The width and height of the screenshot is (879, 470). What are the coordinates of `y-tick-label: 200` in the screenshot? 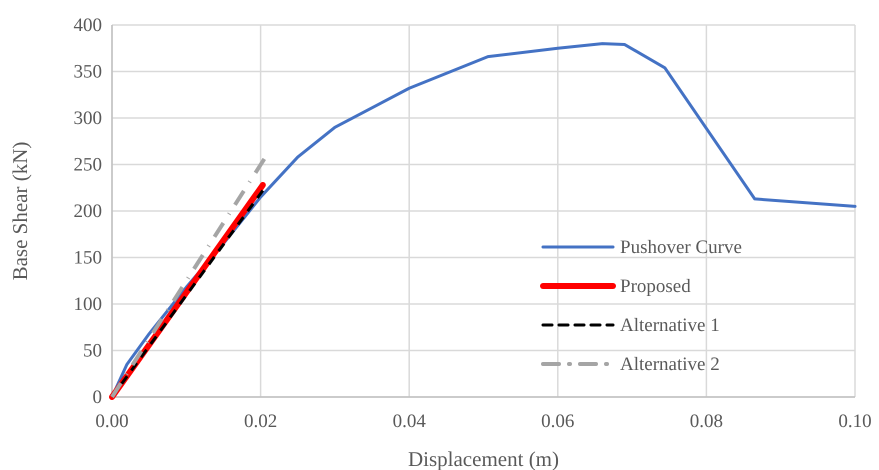 It's located at (88, 211).